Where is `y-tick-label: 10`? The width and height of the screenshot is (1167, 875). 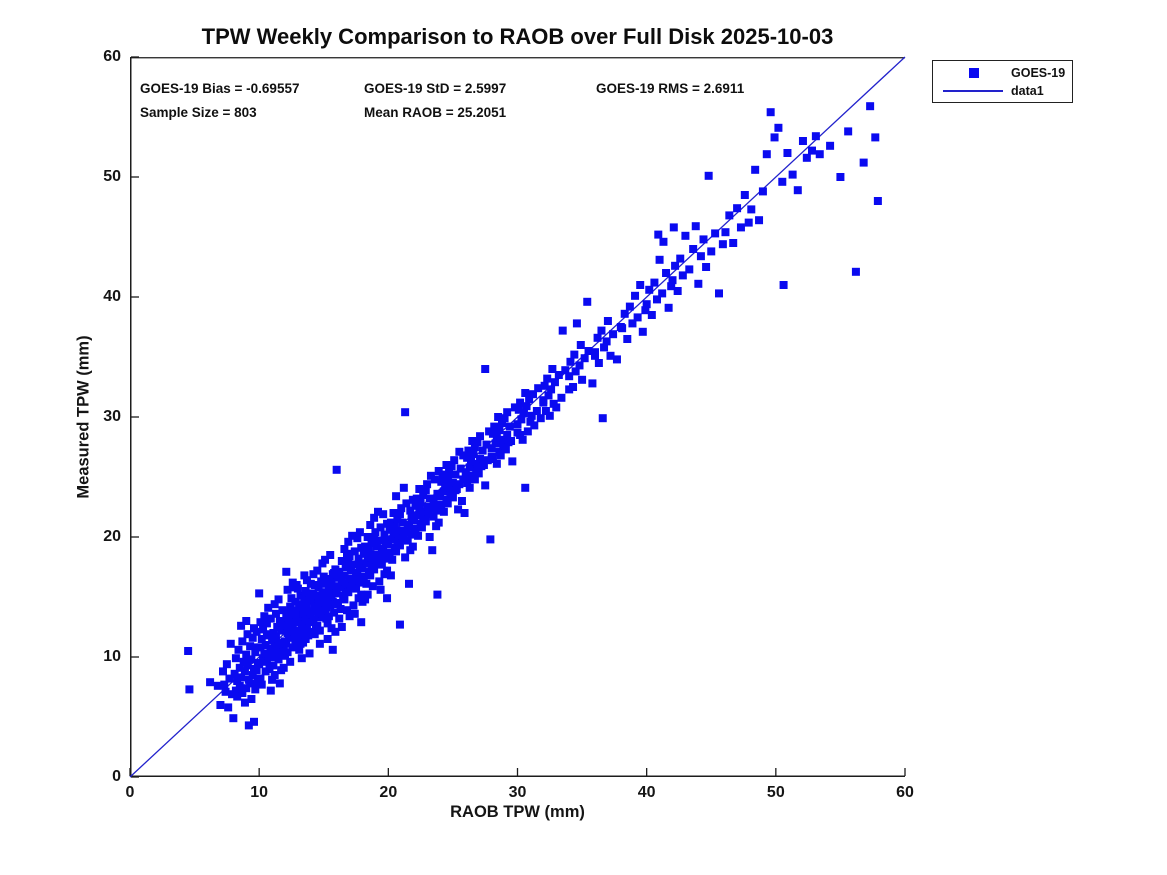
y-tick-label: 10 is located at coordinates (112, 656).